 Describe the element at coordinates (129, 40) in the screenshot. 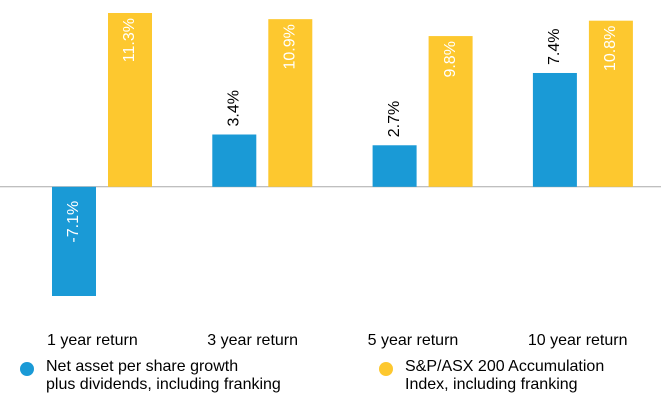

I see `data-label: 11.3%` at that location.